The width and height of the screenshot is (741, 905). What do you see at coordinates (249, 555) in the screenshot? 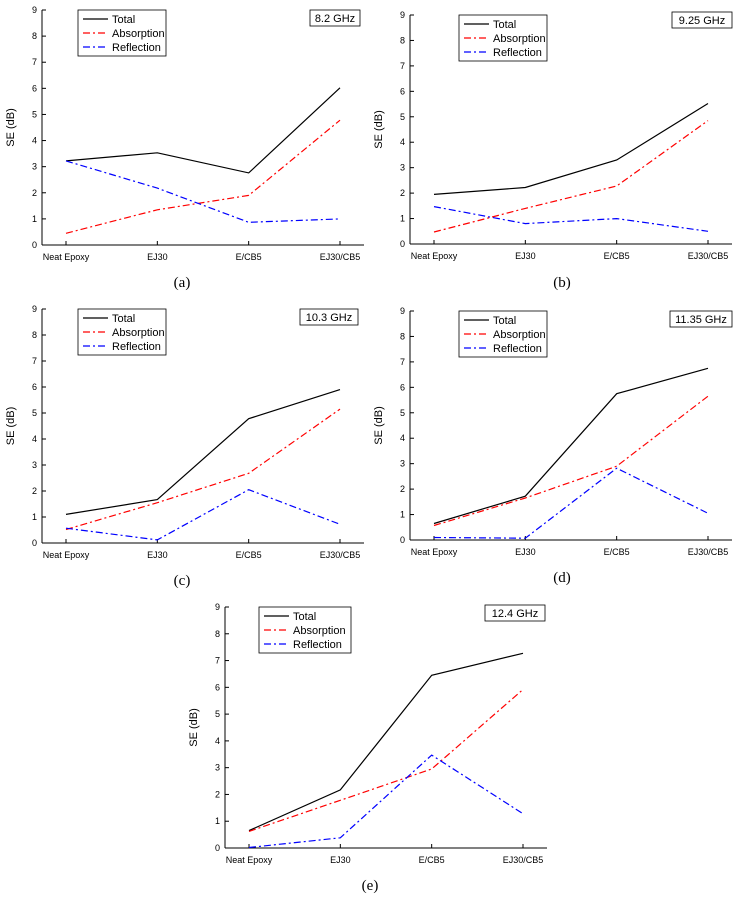
I see `chart-c-xtick-label: E/CB5` at bounding box center [249, 555].